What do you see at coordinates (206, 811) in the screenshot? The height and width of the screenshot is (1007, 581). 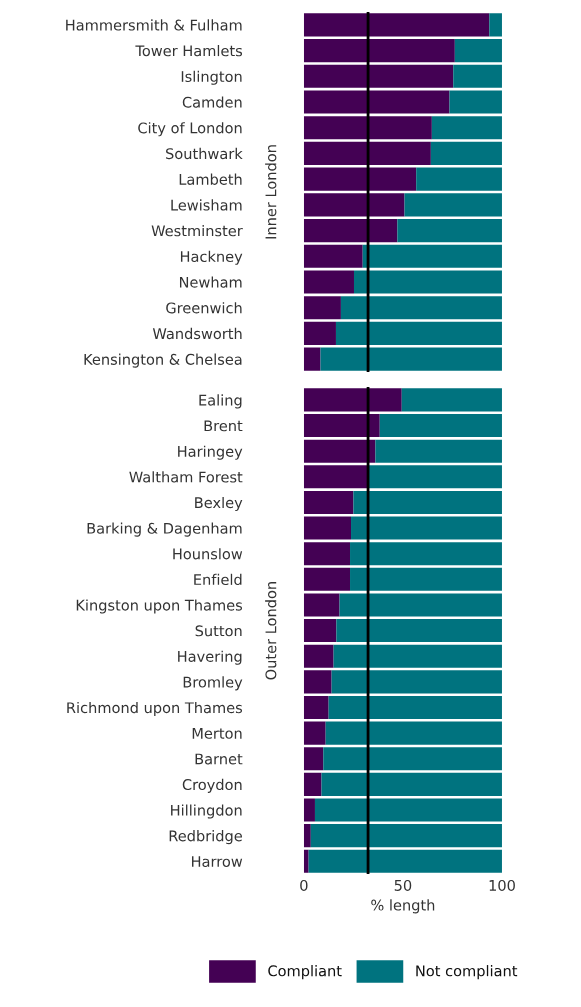 I see `y-tick-label: Hillingdon` at bounding box center [206, 811].